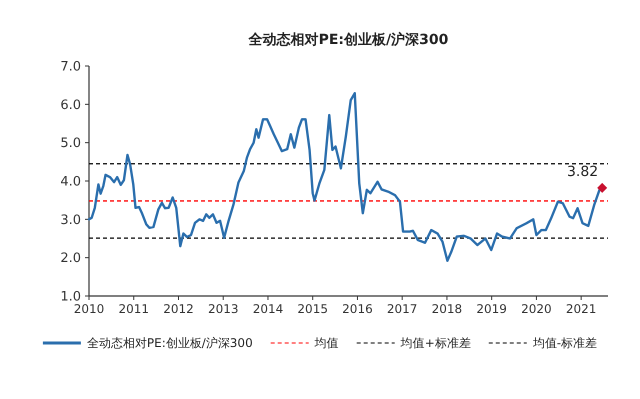 The height and width of the screenshot is (399, 640). Describe the element at coordinates (169, 343) in the screenshot. I see `legend-label: 全动态相对PE:创业板/沪深300` at that location.